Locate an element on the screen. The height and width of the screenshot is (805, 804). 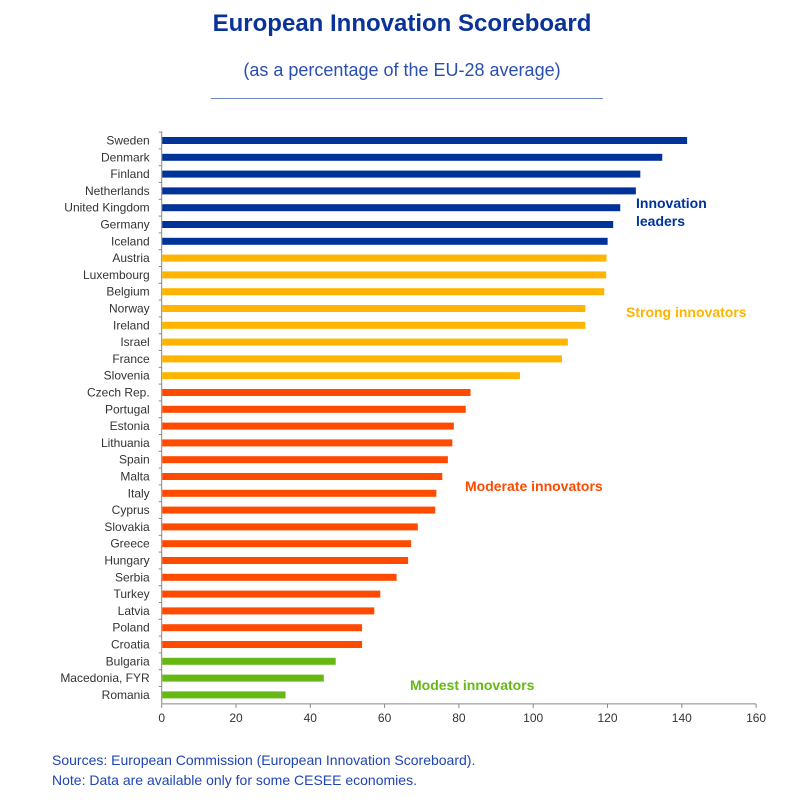
title-divider is located at coordinates (407, 98).